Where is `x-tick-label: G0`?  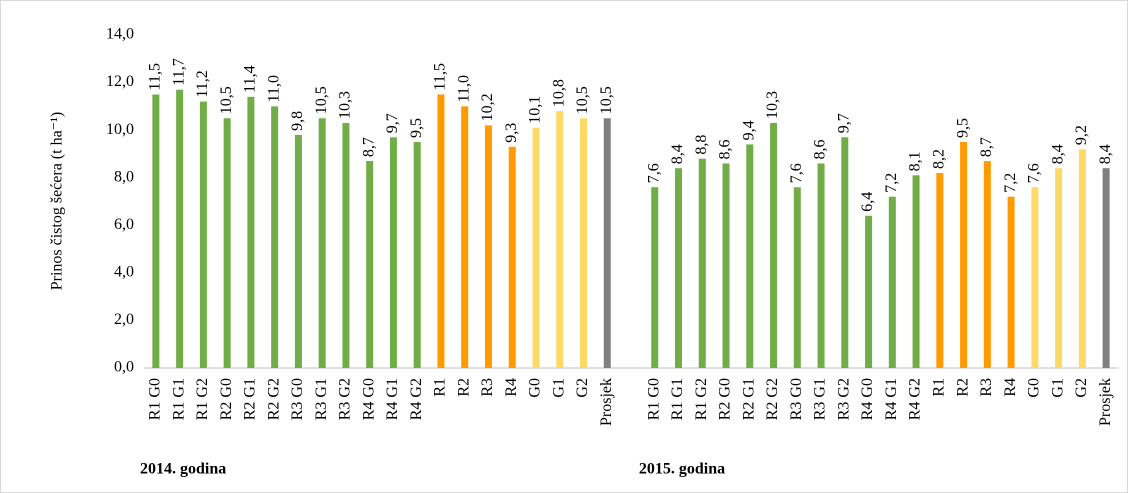 x-tick-label: G0 is located at coordinates (535, 388).